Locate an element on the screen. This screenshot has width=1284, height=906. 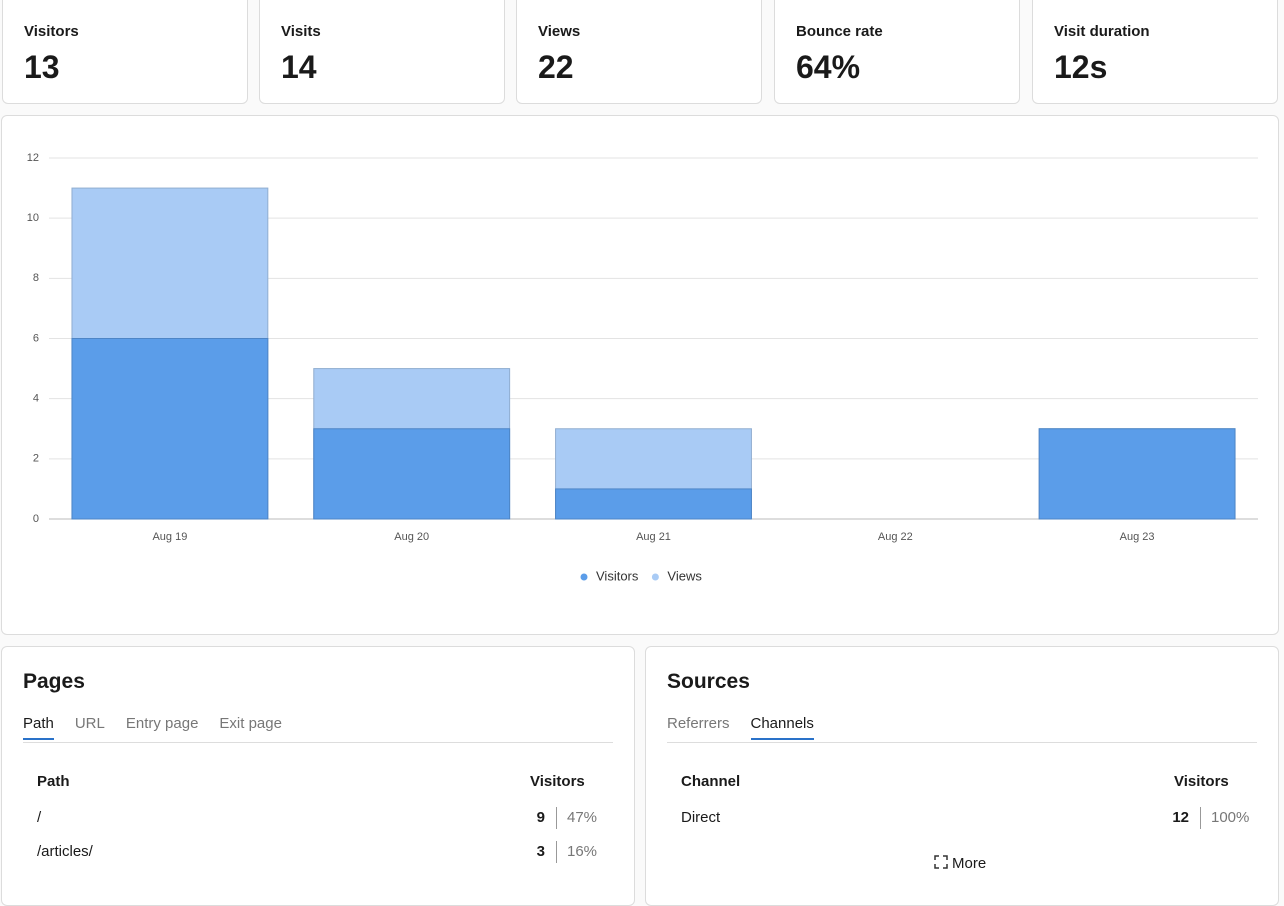
row-percent: 100% is located at coordinates (1230, 817).